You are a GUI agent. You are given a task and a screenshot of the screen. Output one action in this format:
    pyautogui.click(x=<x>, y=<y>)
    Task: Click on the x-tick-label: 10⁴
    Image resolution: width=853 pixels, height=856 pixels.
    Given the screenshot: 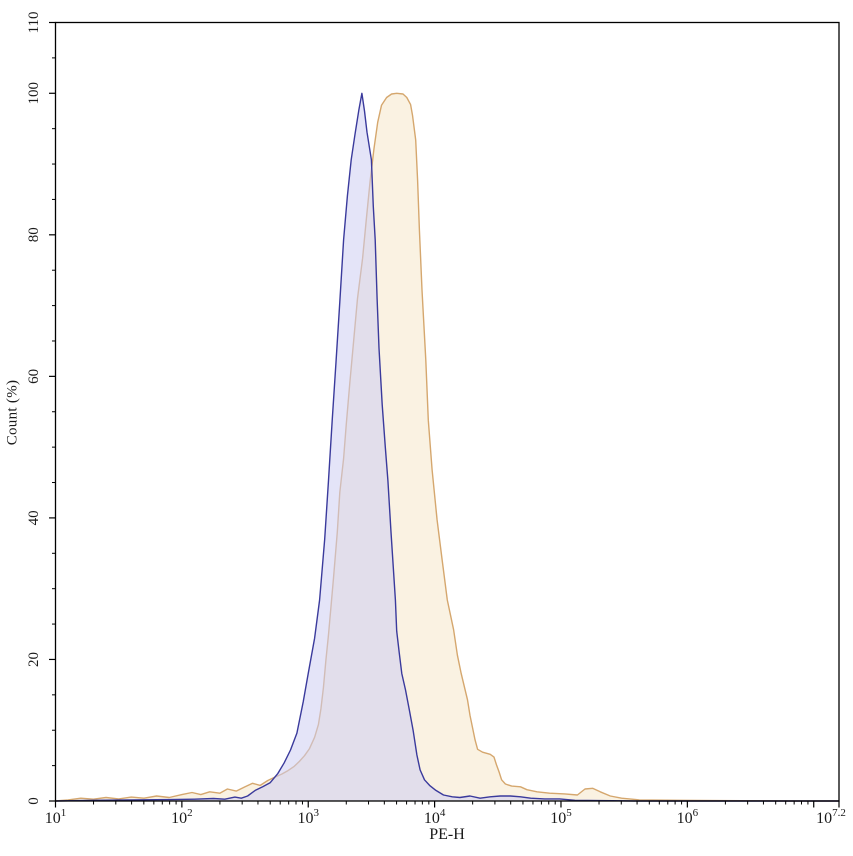 What is the action you would take?
    pyautogui.click(x=435, y=817)
    